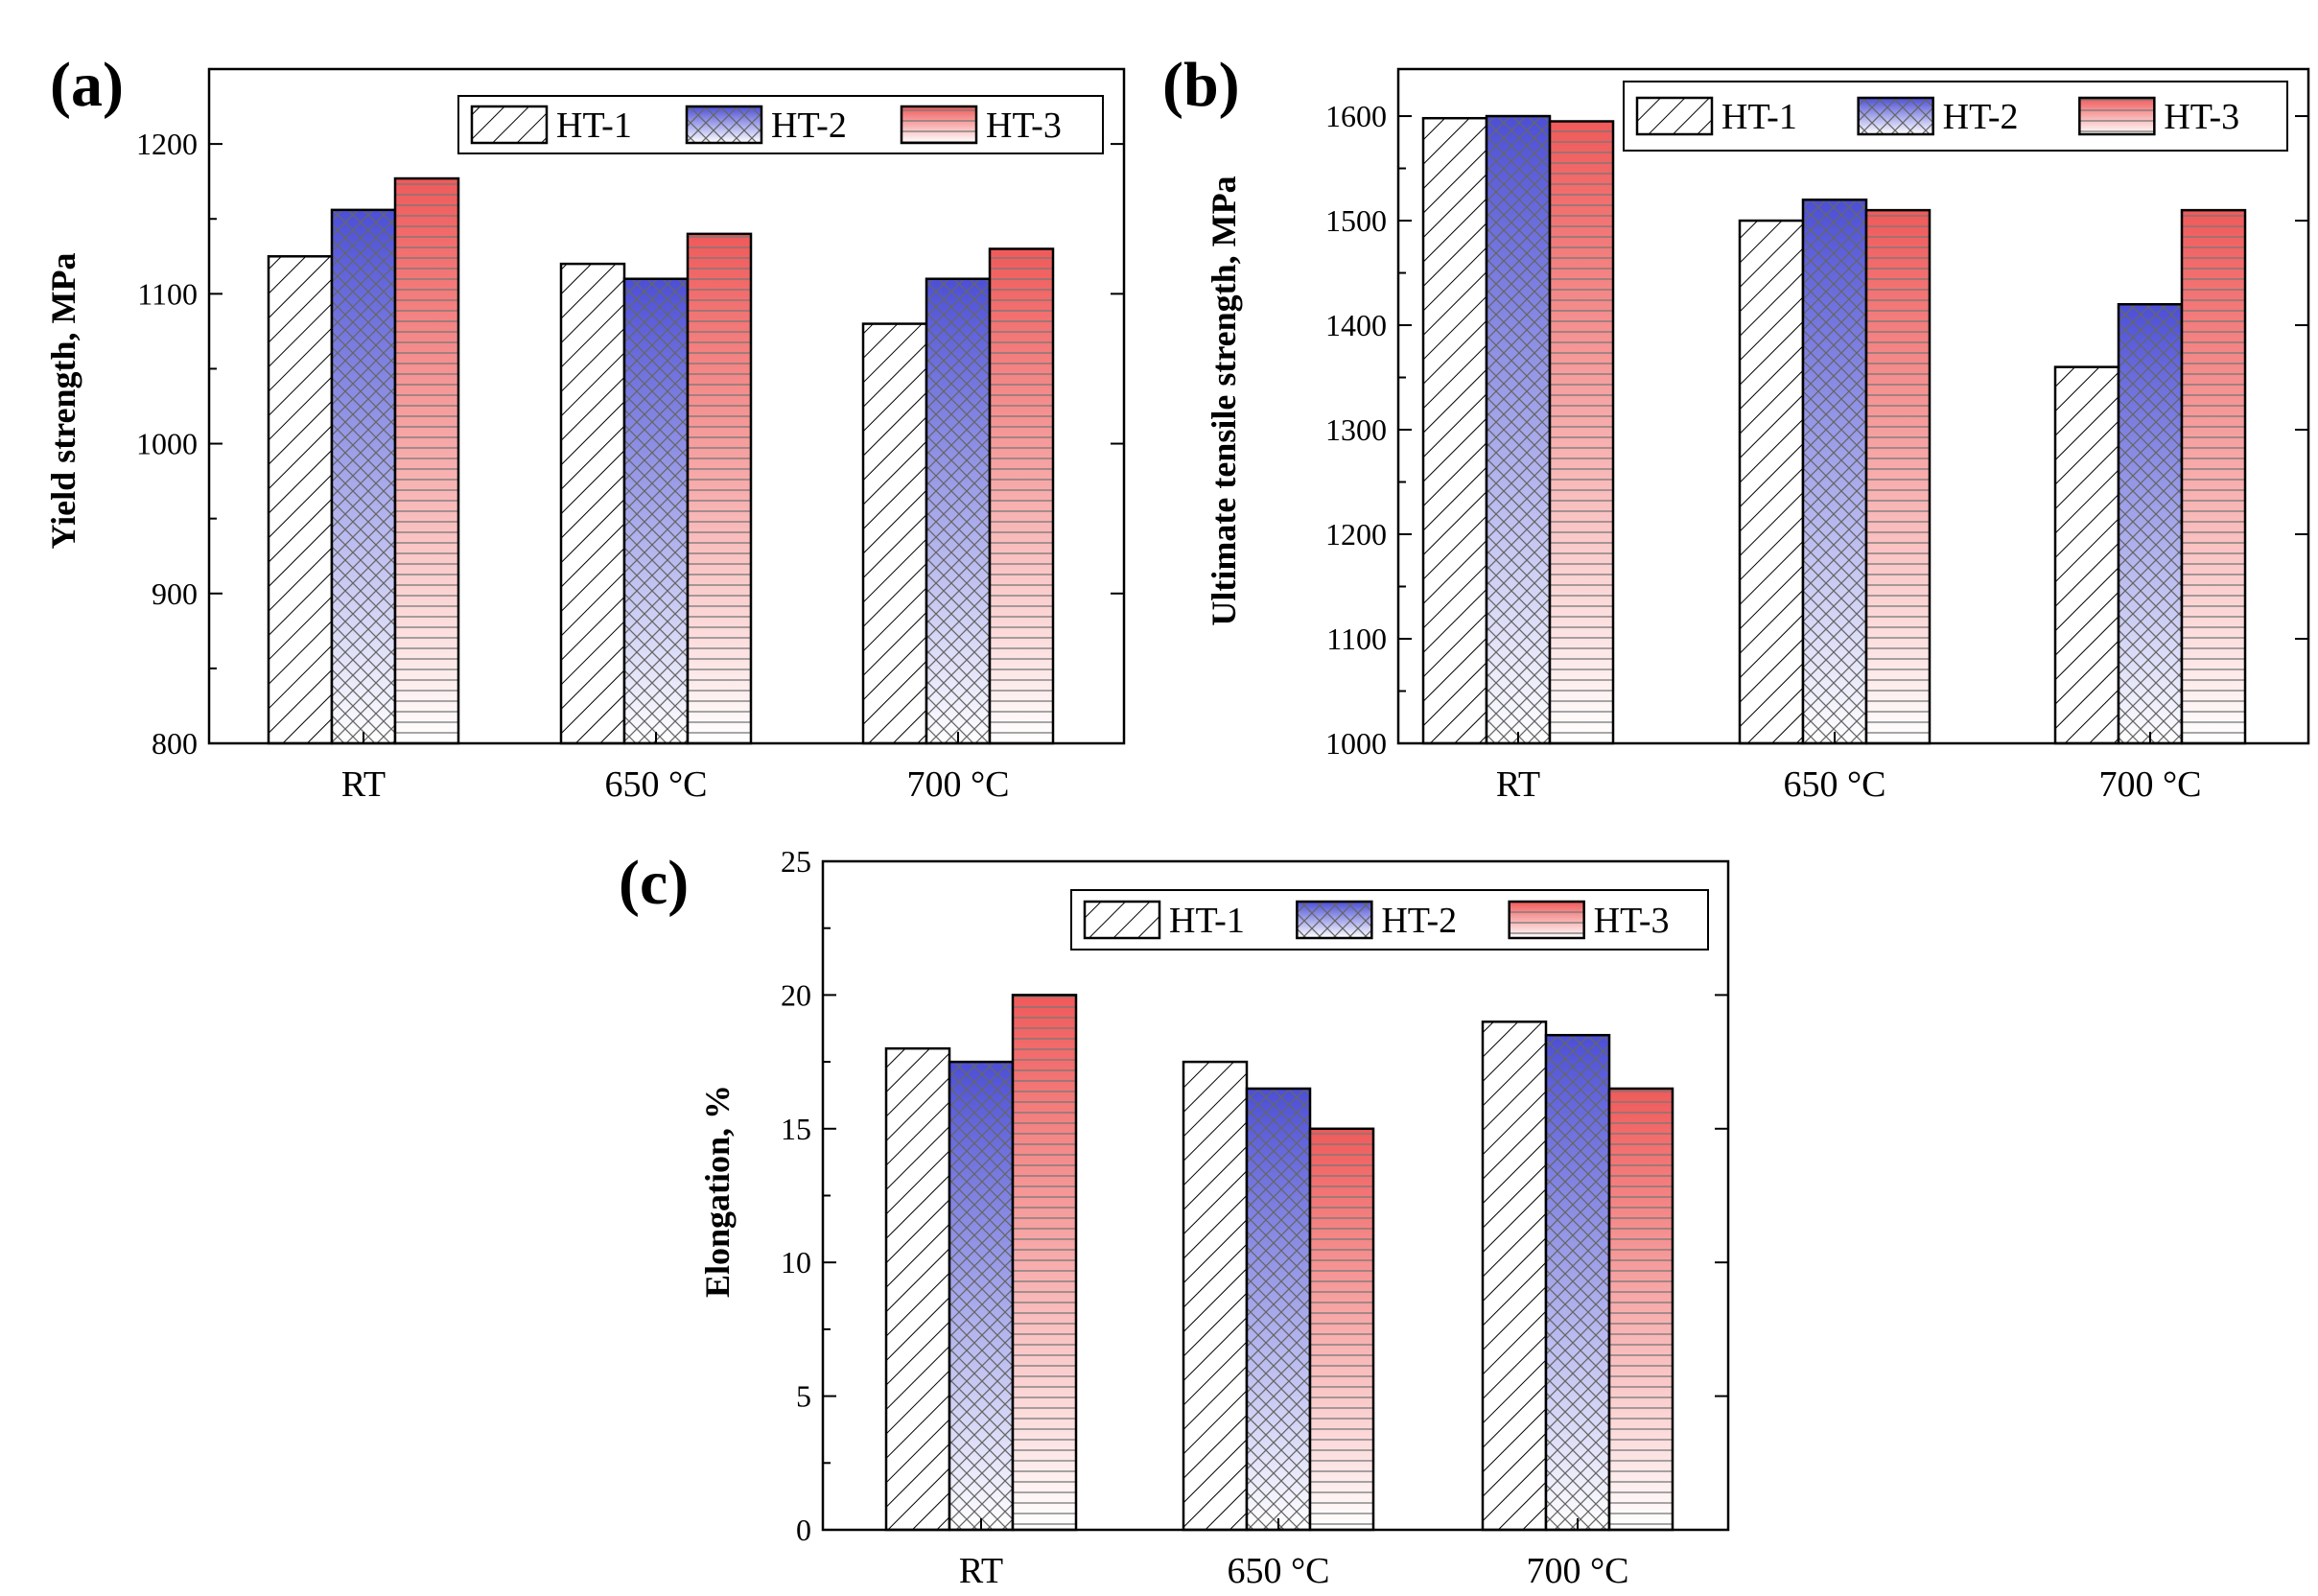 This screenshot has width=2318, height=1596. What do you see at coordinates (1356, 220) in the screenshot?
I see `y-tick-label: 1500` at bounding box center [1356, 220].